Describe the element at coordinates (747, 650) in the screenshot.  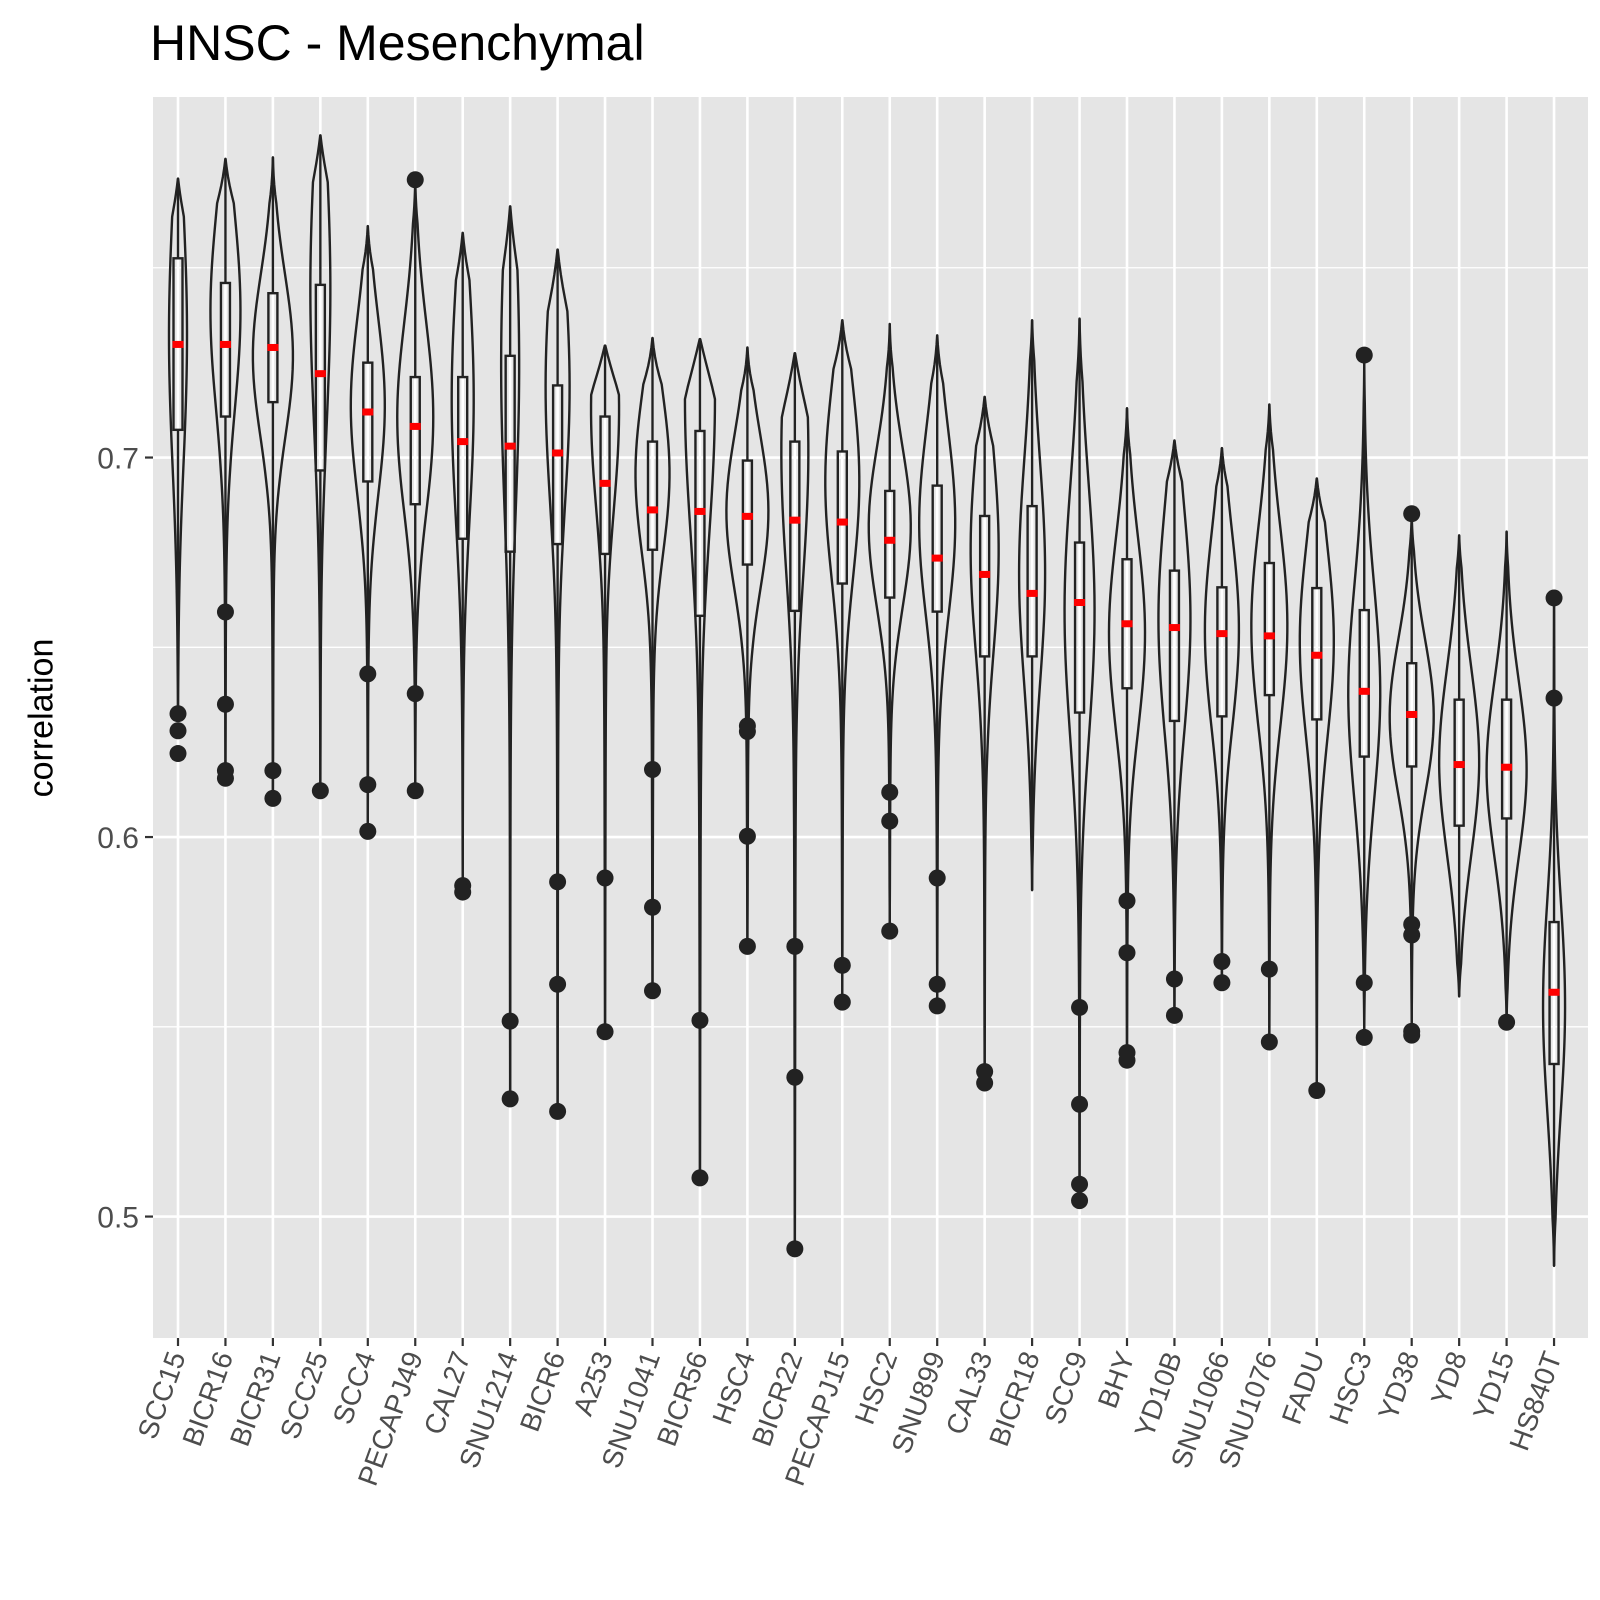
I see `violin-hsc4` at that location.